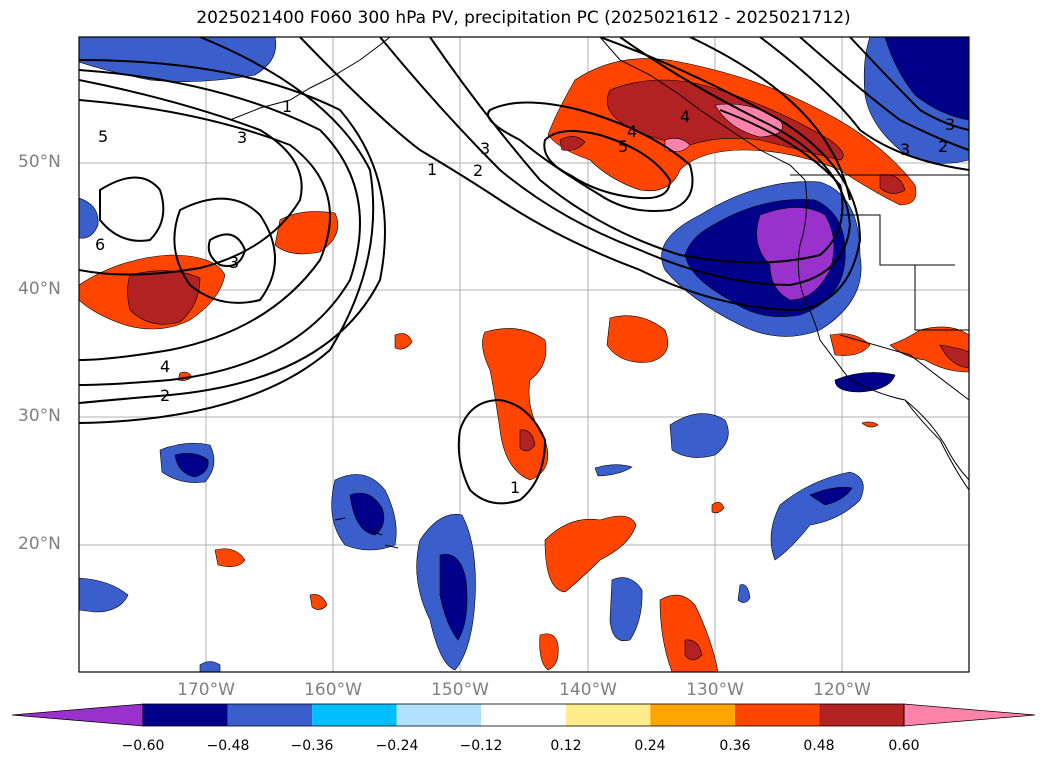 The width and height of the screenshot is (1047, 765). I want to click on lat-label: 20°N, so click(39, 544).